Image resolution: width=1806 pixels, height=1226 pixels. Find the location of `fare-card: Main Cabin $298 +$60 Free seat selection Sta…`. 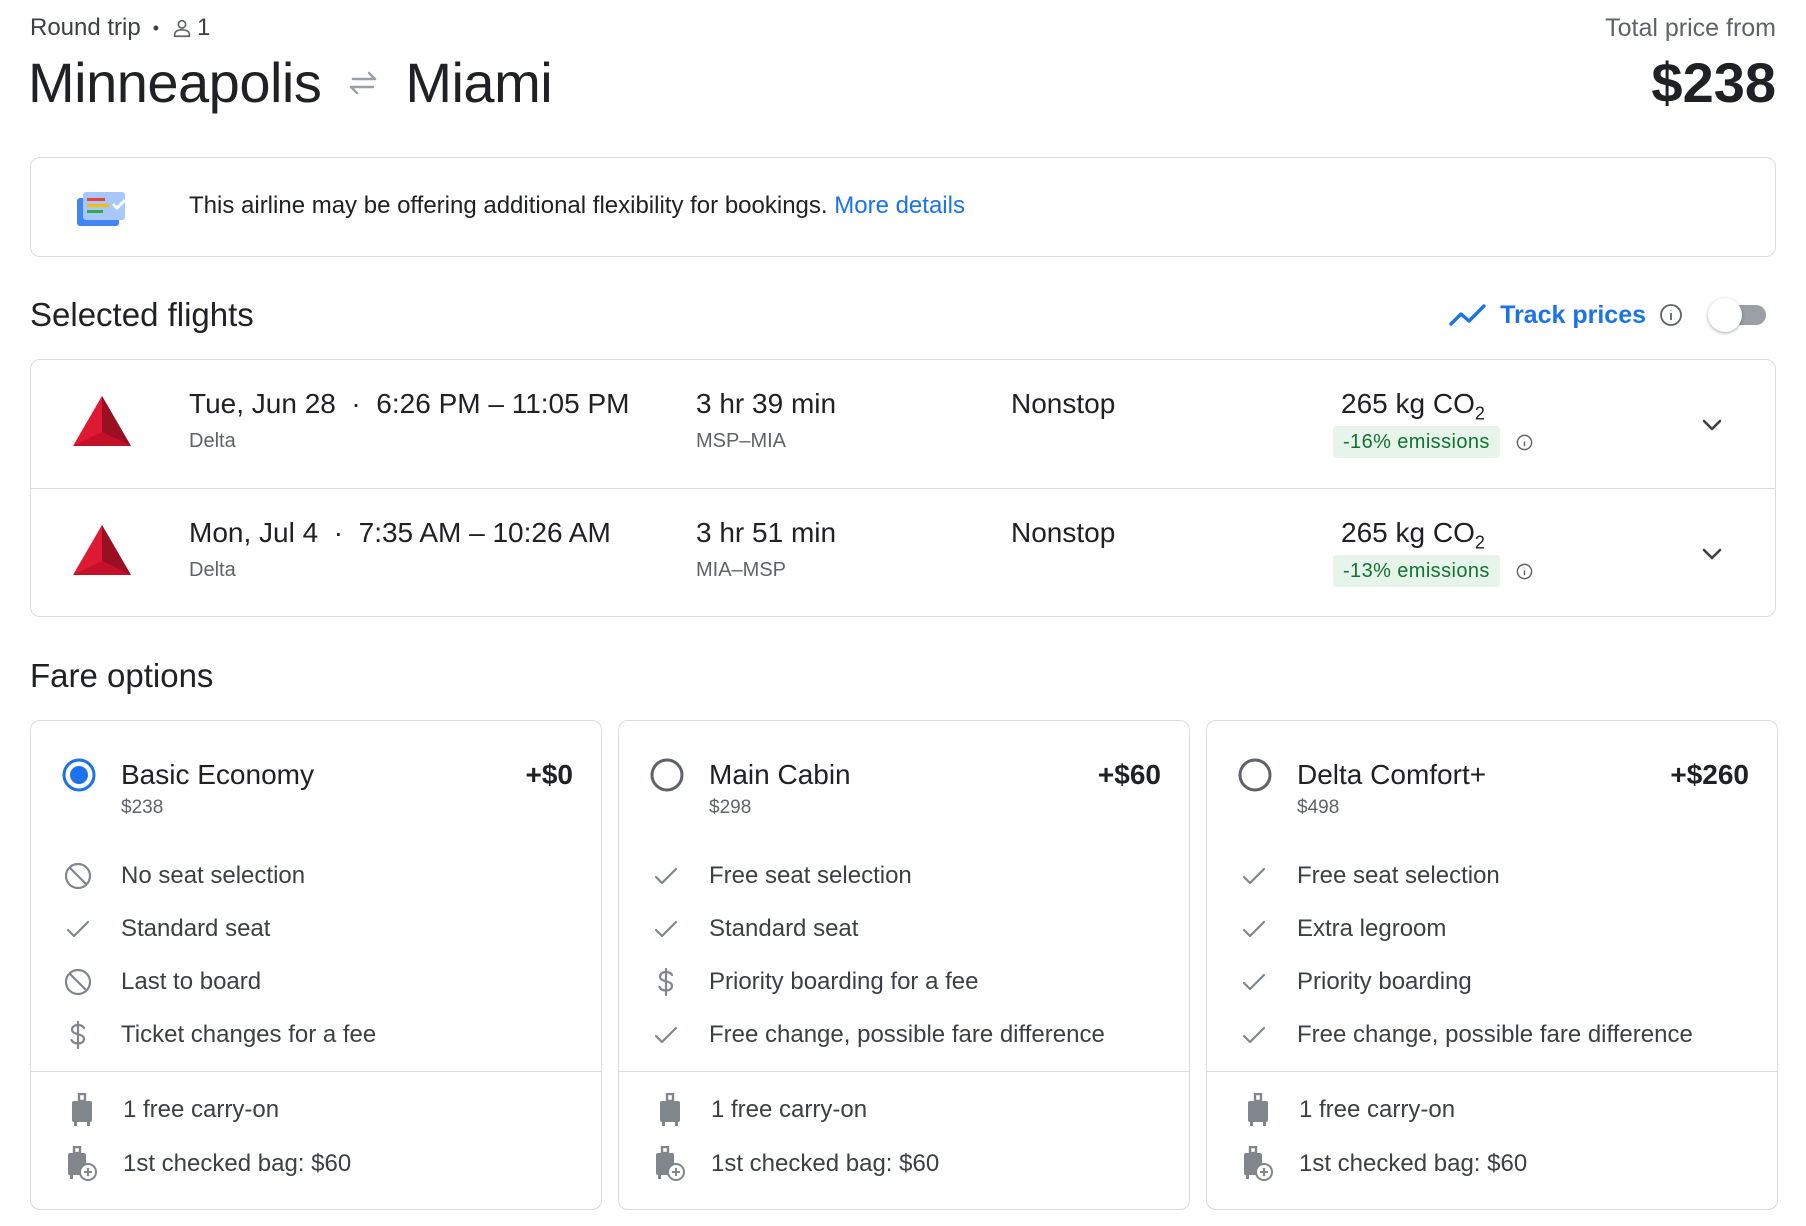

fare-card: Main Cabin $298 +$60 Free seat selection Sta… is located at coordinates (904, 965).